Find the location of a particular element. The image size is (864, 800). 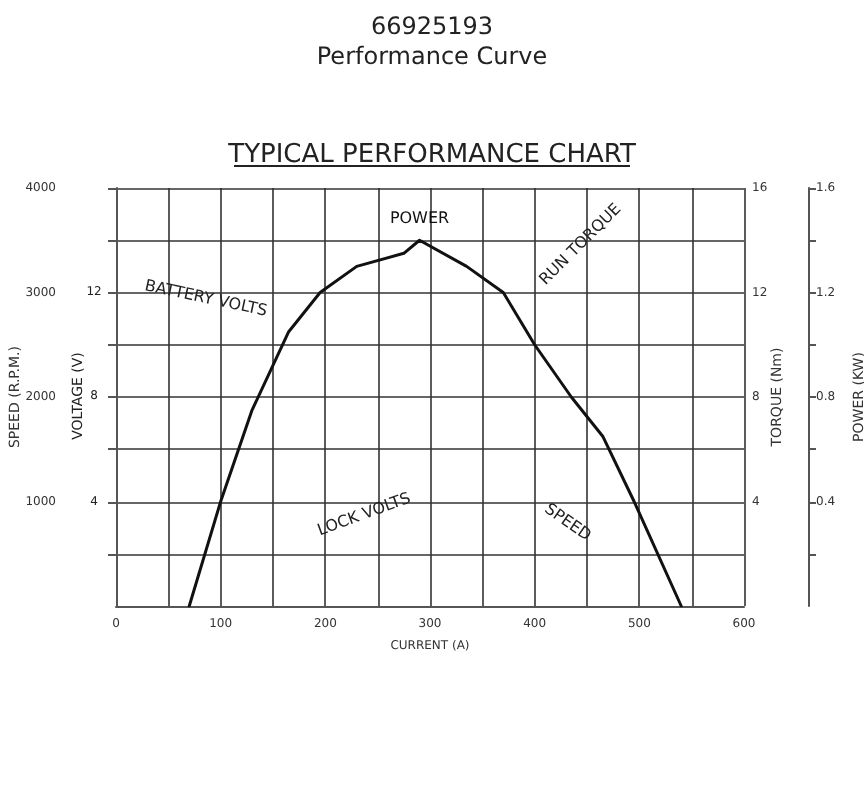

chart-subtitle: Performance Curve is located at coordinates (432, 56).